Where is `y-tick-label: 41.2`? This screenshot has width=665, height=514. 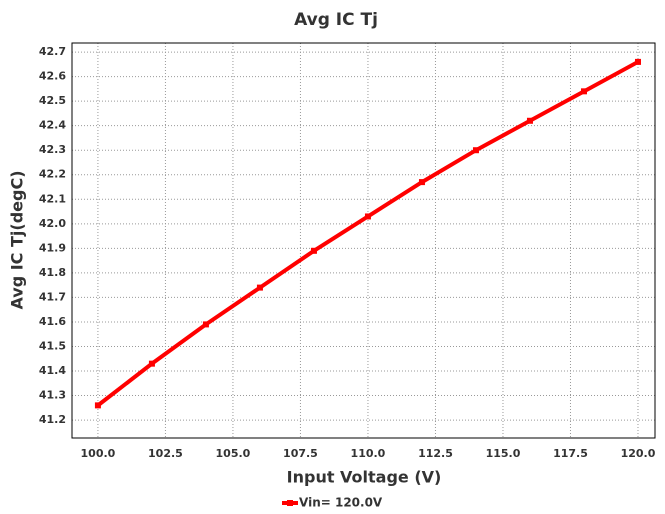
y-tick-label: 41.2 is located at coordinates (52, 419).